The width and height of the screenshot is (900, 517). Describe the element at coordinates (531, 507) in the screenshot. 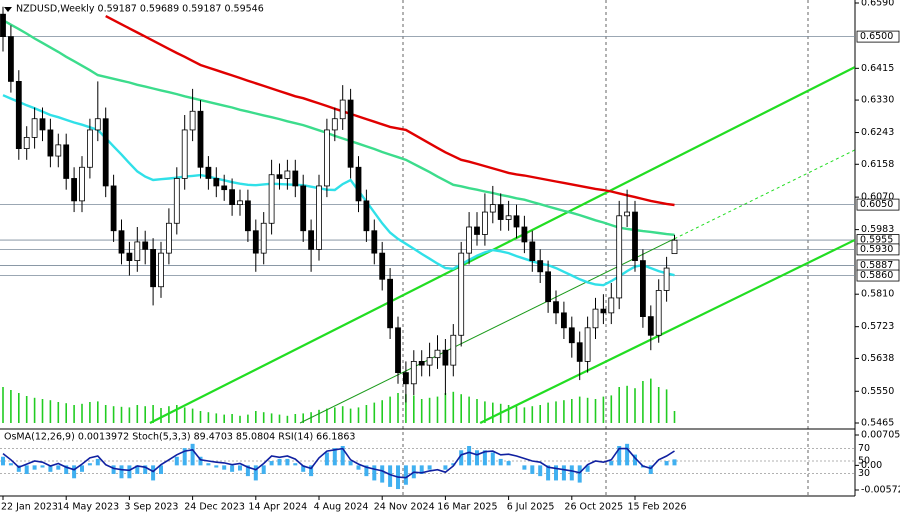

I see `x-tick-label: 6 Jul 2025` at that location.